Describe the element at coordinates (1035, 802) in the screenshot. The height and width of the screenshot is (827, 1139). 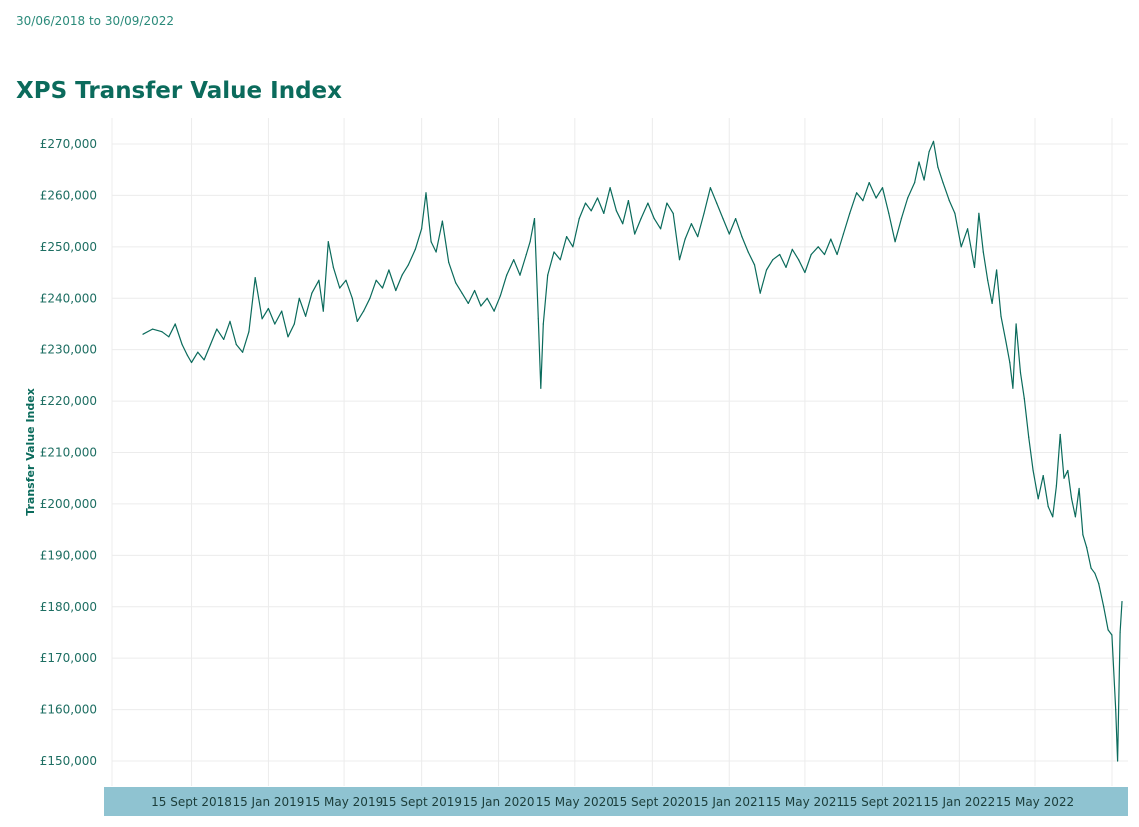
I see `x-tick-label: 15 May 2022` at that location.